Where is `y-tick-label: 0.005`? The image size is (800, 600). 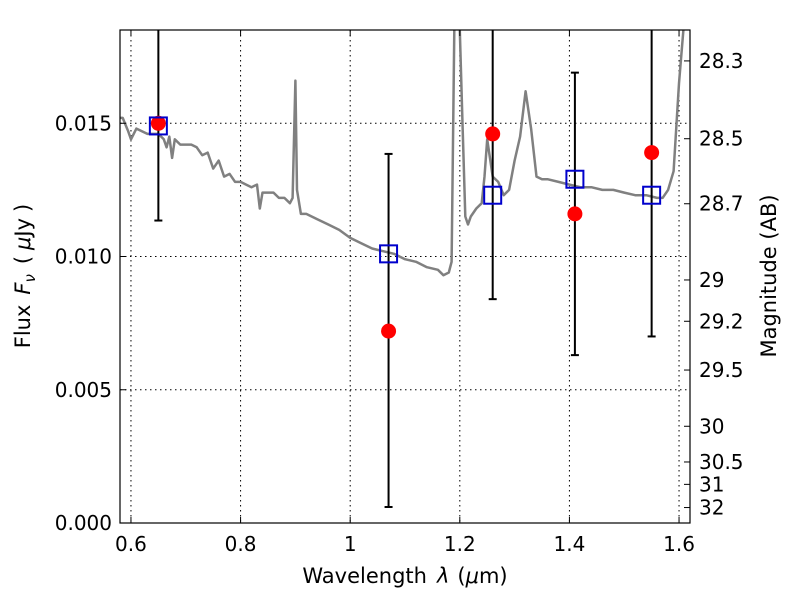
y-tick-label: 0.005 is located at coordinates (83, 390).